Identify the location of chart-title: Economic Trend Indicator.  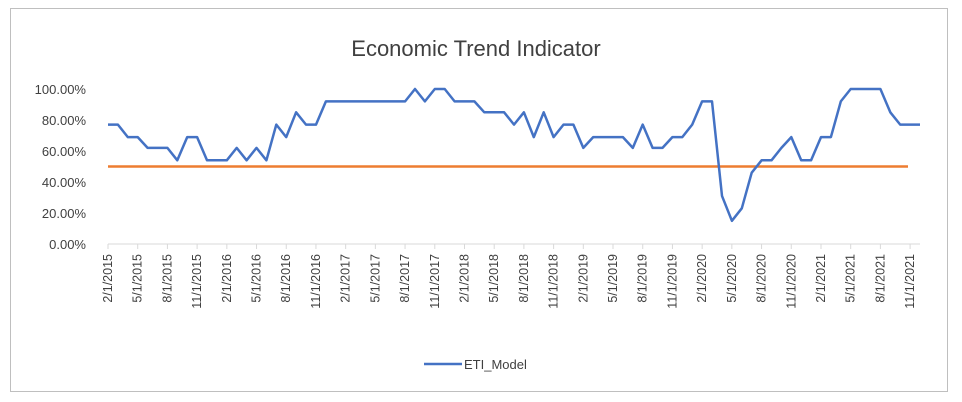
(475, 48).